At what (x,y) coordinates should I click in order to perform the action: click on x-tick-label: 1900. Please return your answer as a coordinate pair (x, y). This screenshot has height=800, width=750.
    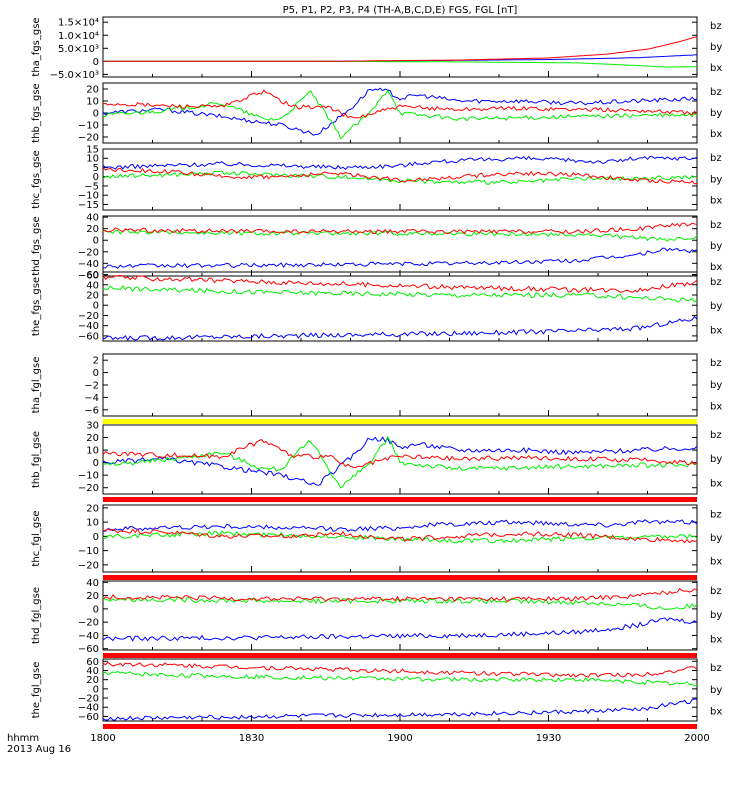
    Looking at the image, I should click on (399, 738).